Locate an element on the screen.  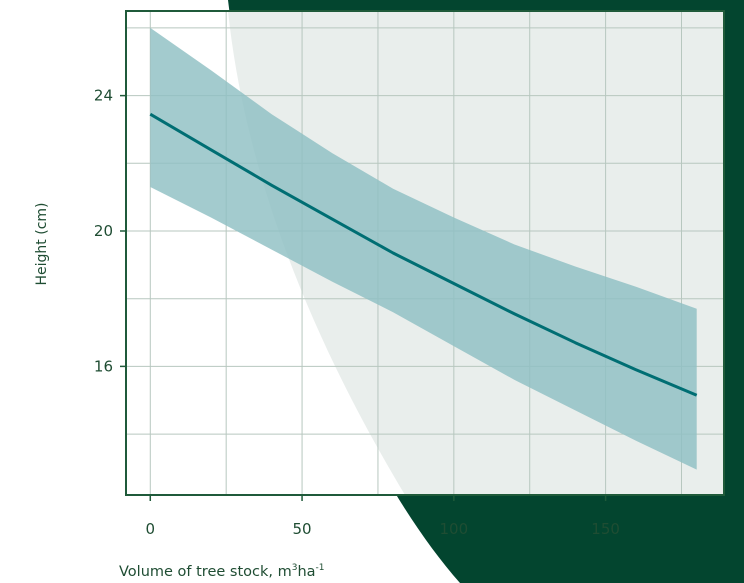
x-axis-label-exponent-2: -1 is located at coordinates (320, 568).